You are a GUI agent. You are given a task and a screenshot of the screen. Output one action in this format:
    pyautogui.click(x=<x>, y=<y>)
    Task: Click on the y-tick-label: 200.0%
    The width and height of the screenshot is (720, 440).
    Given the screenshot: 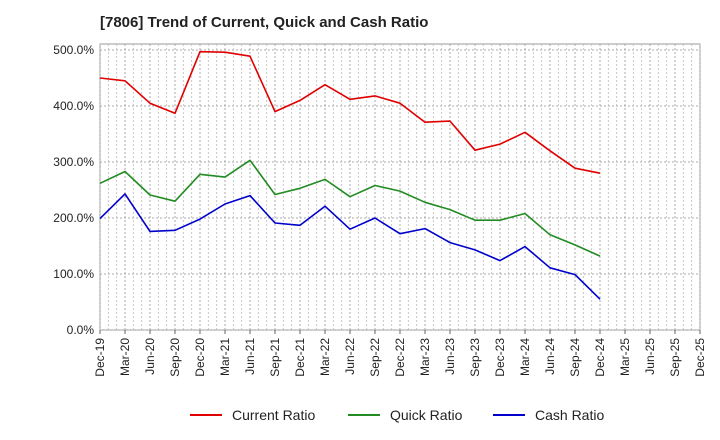 What is the action you would take?
    pyautogui.click(x=73, y=218)
    